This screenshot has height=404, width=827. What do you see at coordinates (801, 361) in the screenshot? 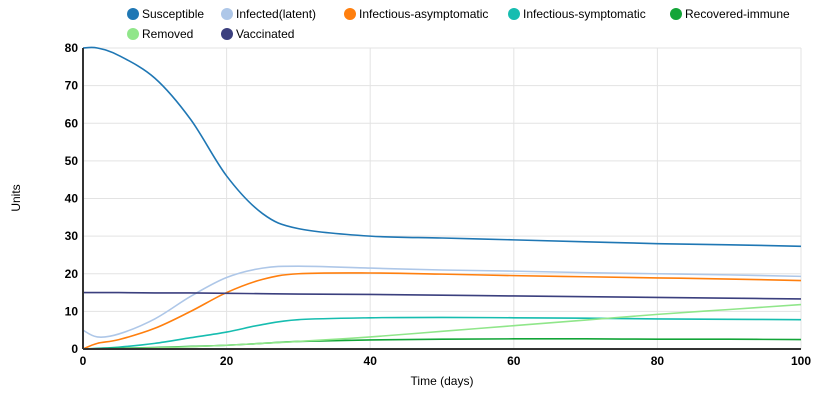
I see `x-tick-label: 100` at bounding box center [801, 361].